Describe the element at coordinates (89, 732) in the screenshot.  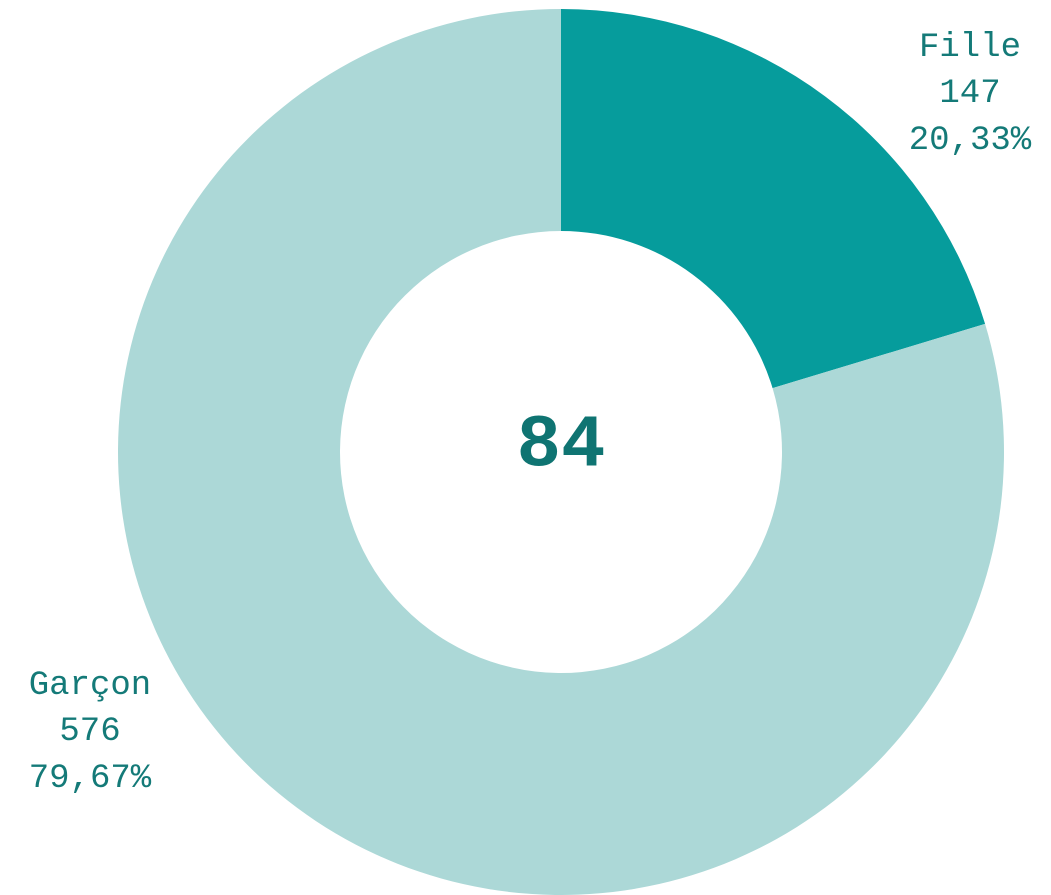
I see `slice-value: 576` at that location.